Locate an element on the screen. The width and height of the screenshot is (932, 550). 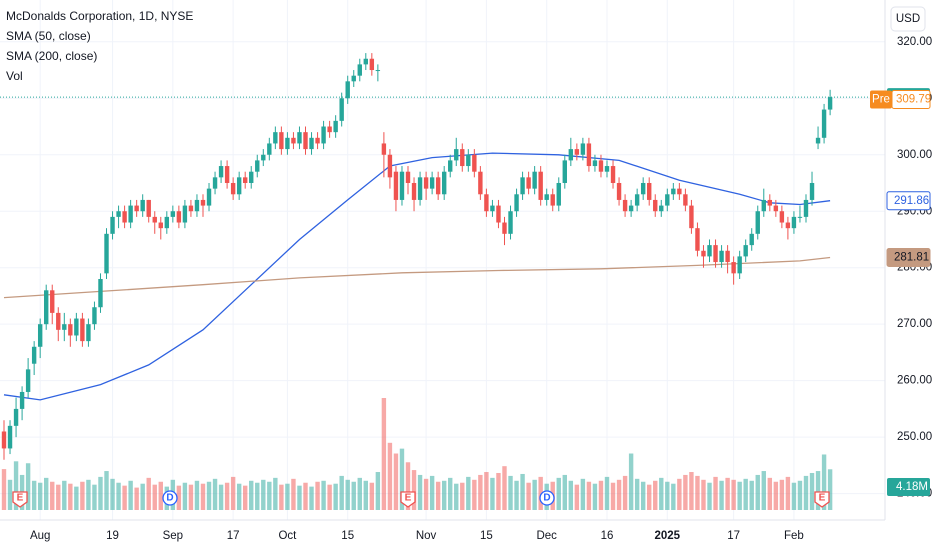
y-tick-label: 320.00 is located at coordinates (914, 42).